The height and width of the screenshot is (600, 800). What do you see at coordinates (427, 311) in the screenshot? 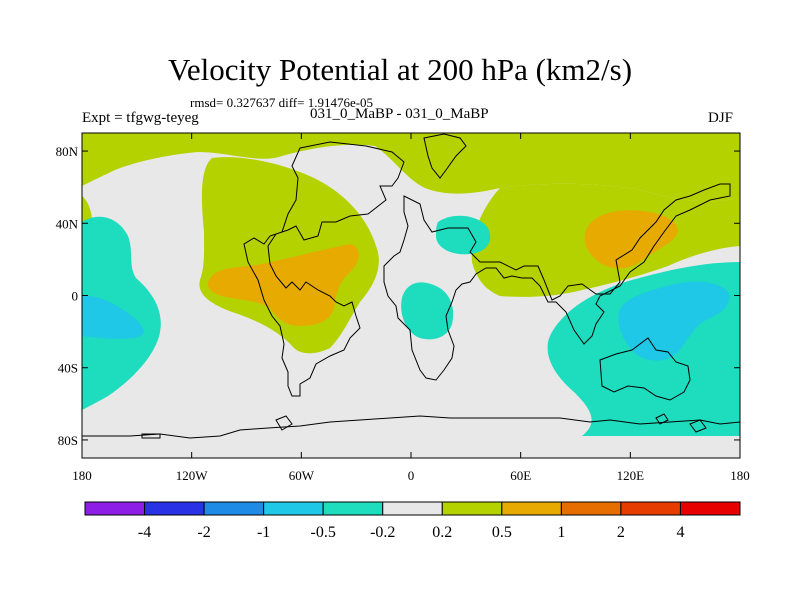
I see `negative-contour-africa` at bounding box center [427, 311].